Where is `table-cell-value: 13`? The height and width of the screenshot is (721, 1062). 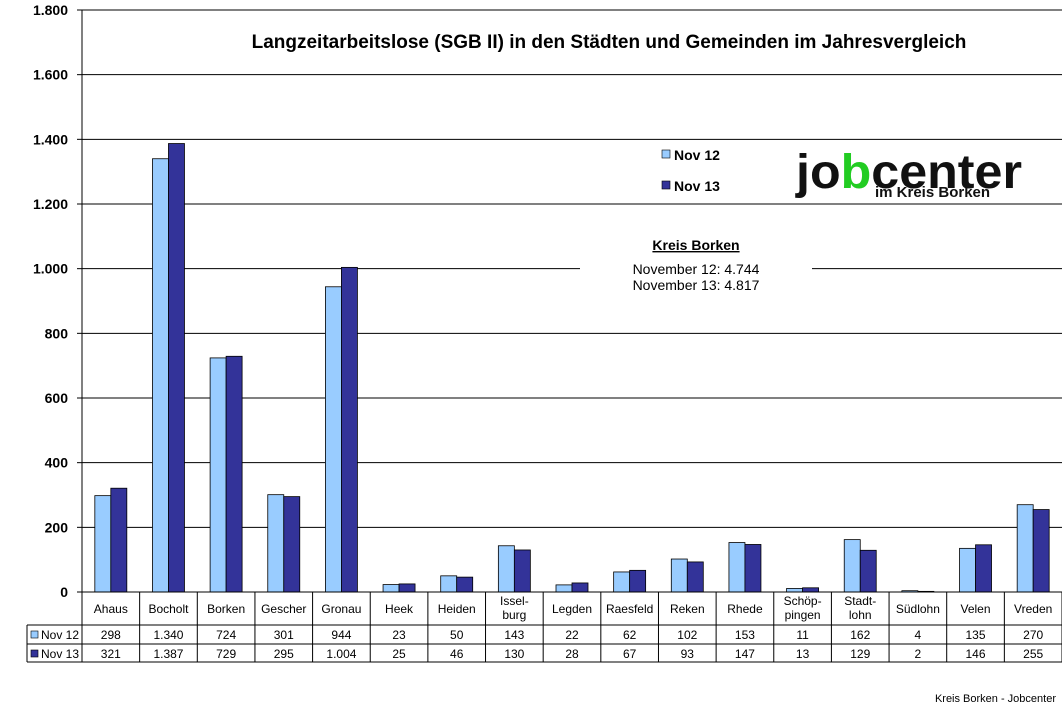 table-cell-value: 13 is located at coordinates (803, 654).